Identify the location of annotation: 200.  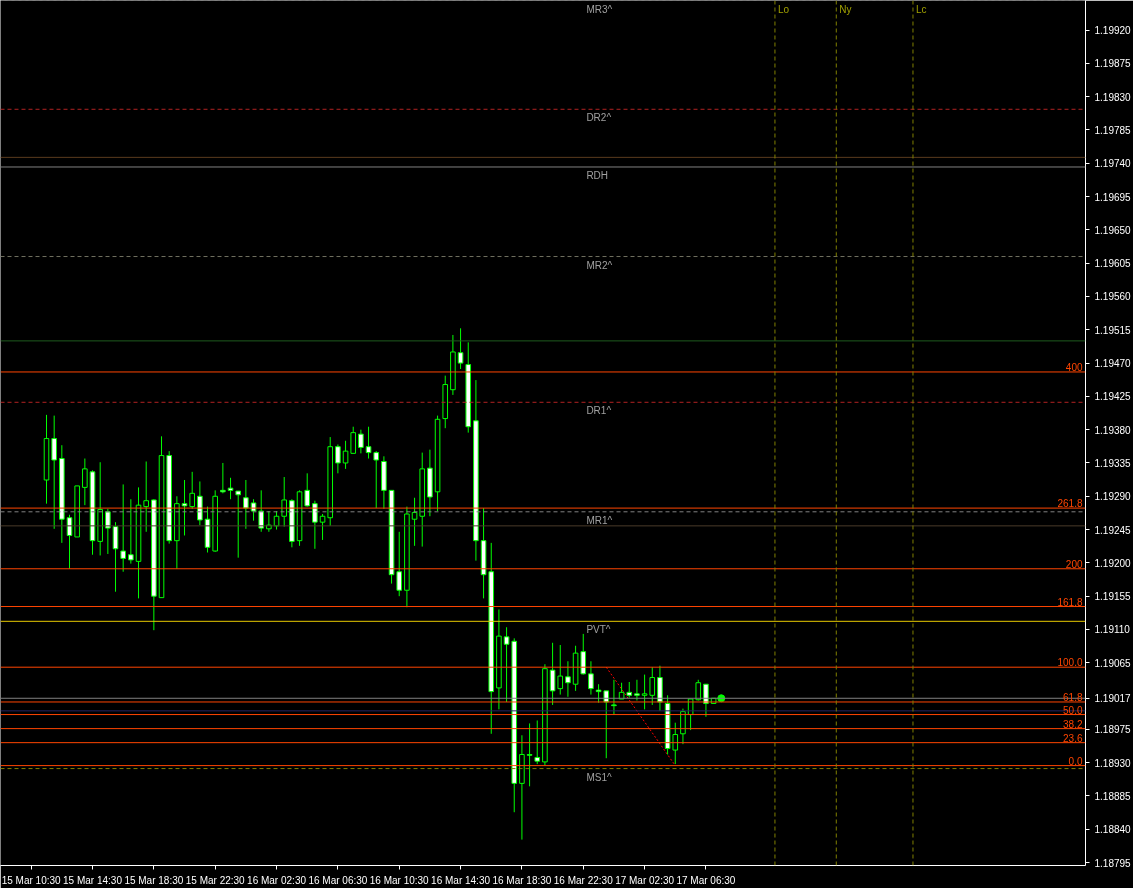
(1074, 564).